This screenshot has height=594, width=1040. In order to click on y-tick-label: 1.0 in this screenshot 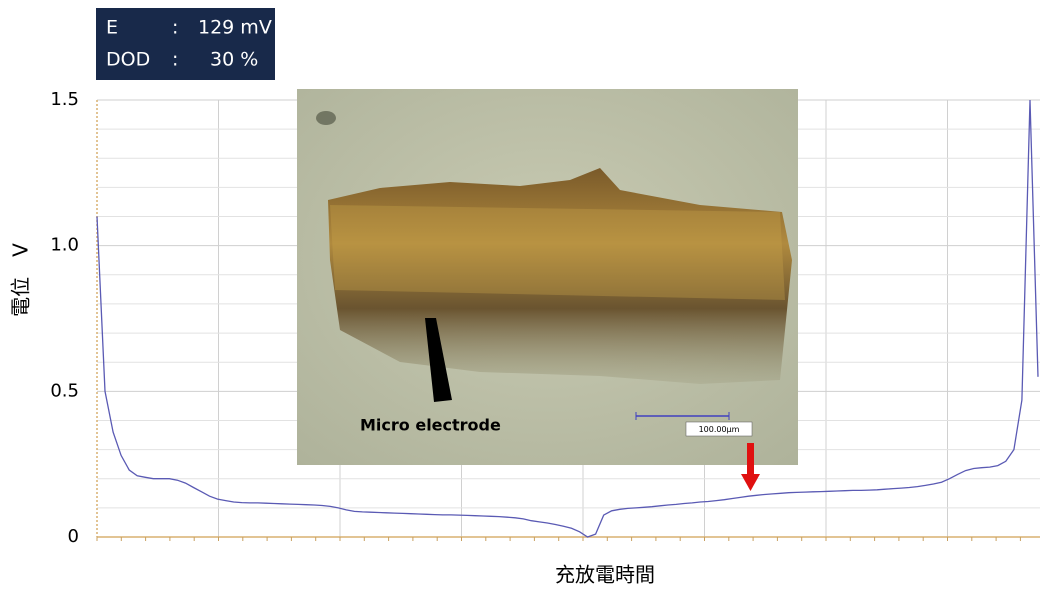, I will do `click(64, 245)`.